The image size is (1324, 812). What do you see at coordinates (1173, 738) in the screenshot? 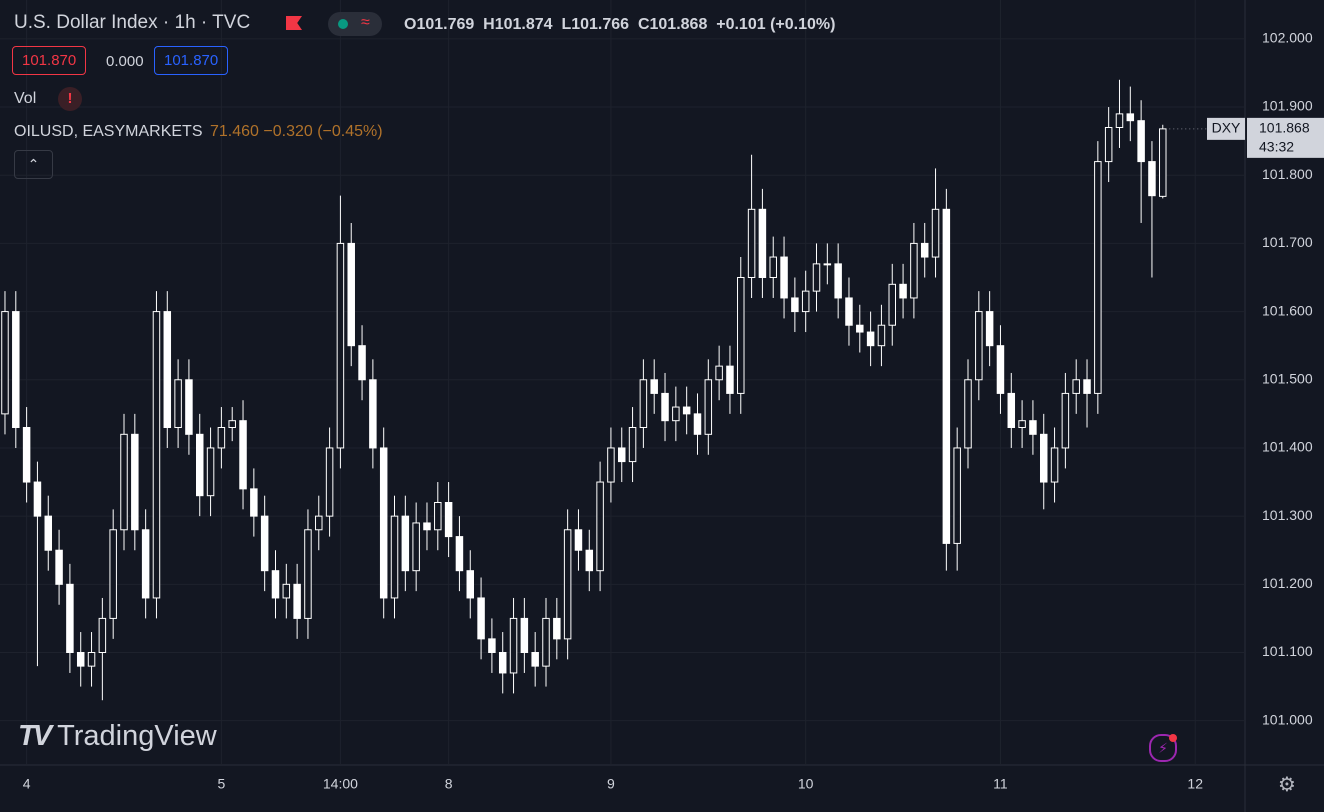
I see `notification-dot` at bounding box center [1173, 738].